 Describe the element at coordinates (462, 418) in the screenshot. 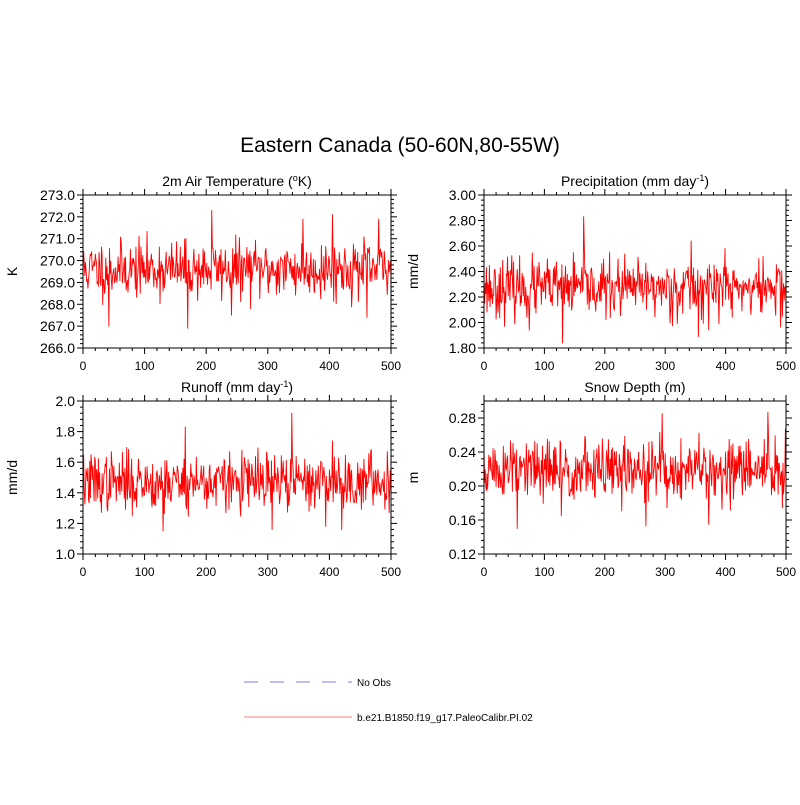

I see `y-tick-label: 0.28` at that location.